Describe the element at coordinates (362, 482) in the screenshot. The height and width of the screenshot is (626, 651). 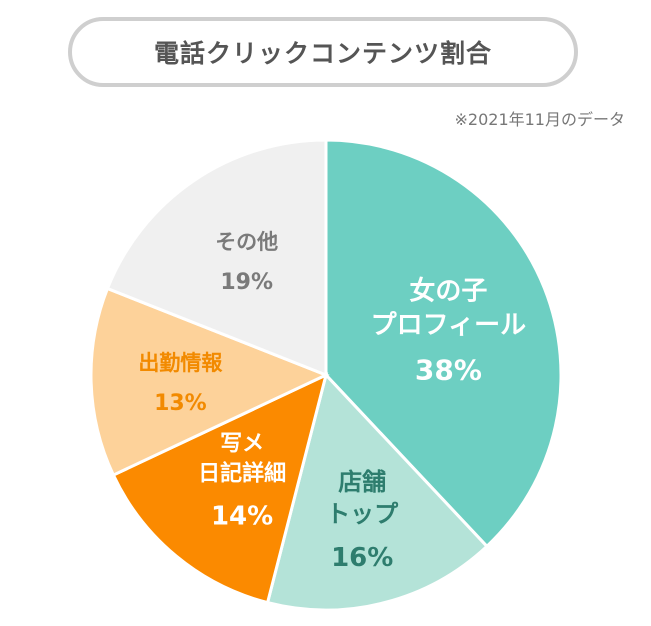
I see `slice-label-1-line-0: 店舗` at that location.